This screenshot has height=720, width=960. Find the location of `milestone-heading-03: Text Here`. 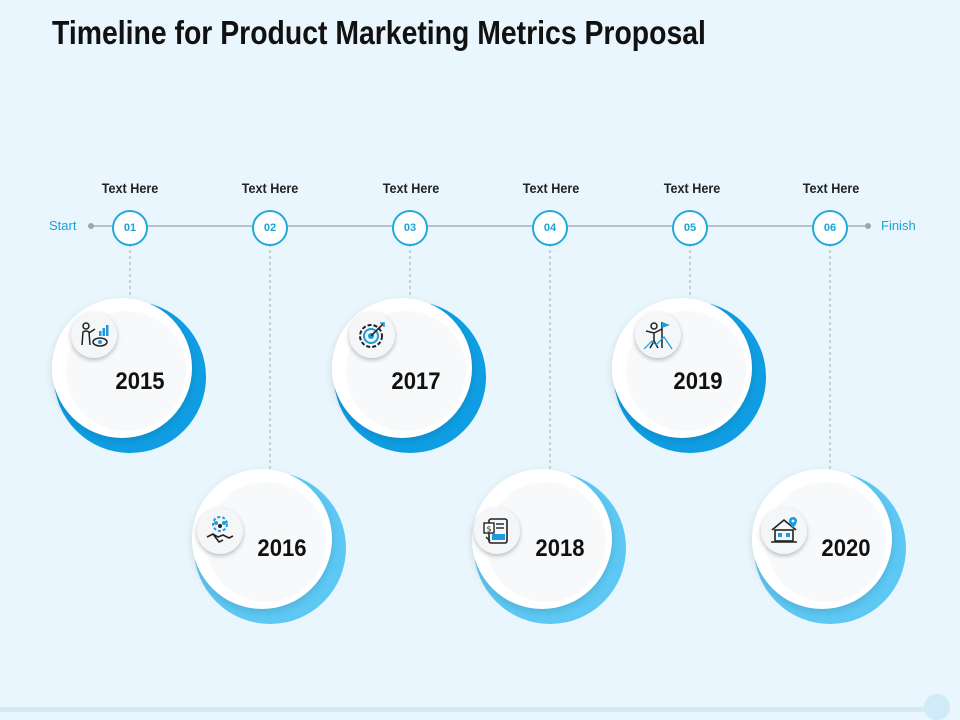

milestone-heading-03: Text Here is located at coordinates (411, 188).